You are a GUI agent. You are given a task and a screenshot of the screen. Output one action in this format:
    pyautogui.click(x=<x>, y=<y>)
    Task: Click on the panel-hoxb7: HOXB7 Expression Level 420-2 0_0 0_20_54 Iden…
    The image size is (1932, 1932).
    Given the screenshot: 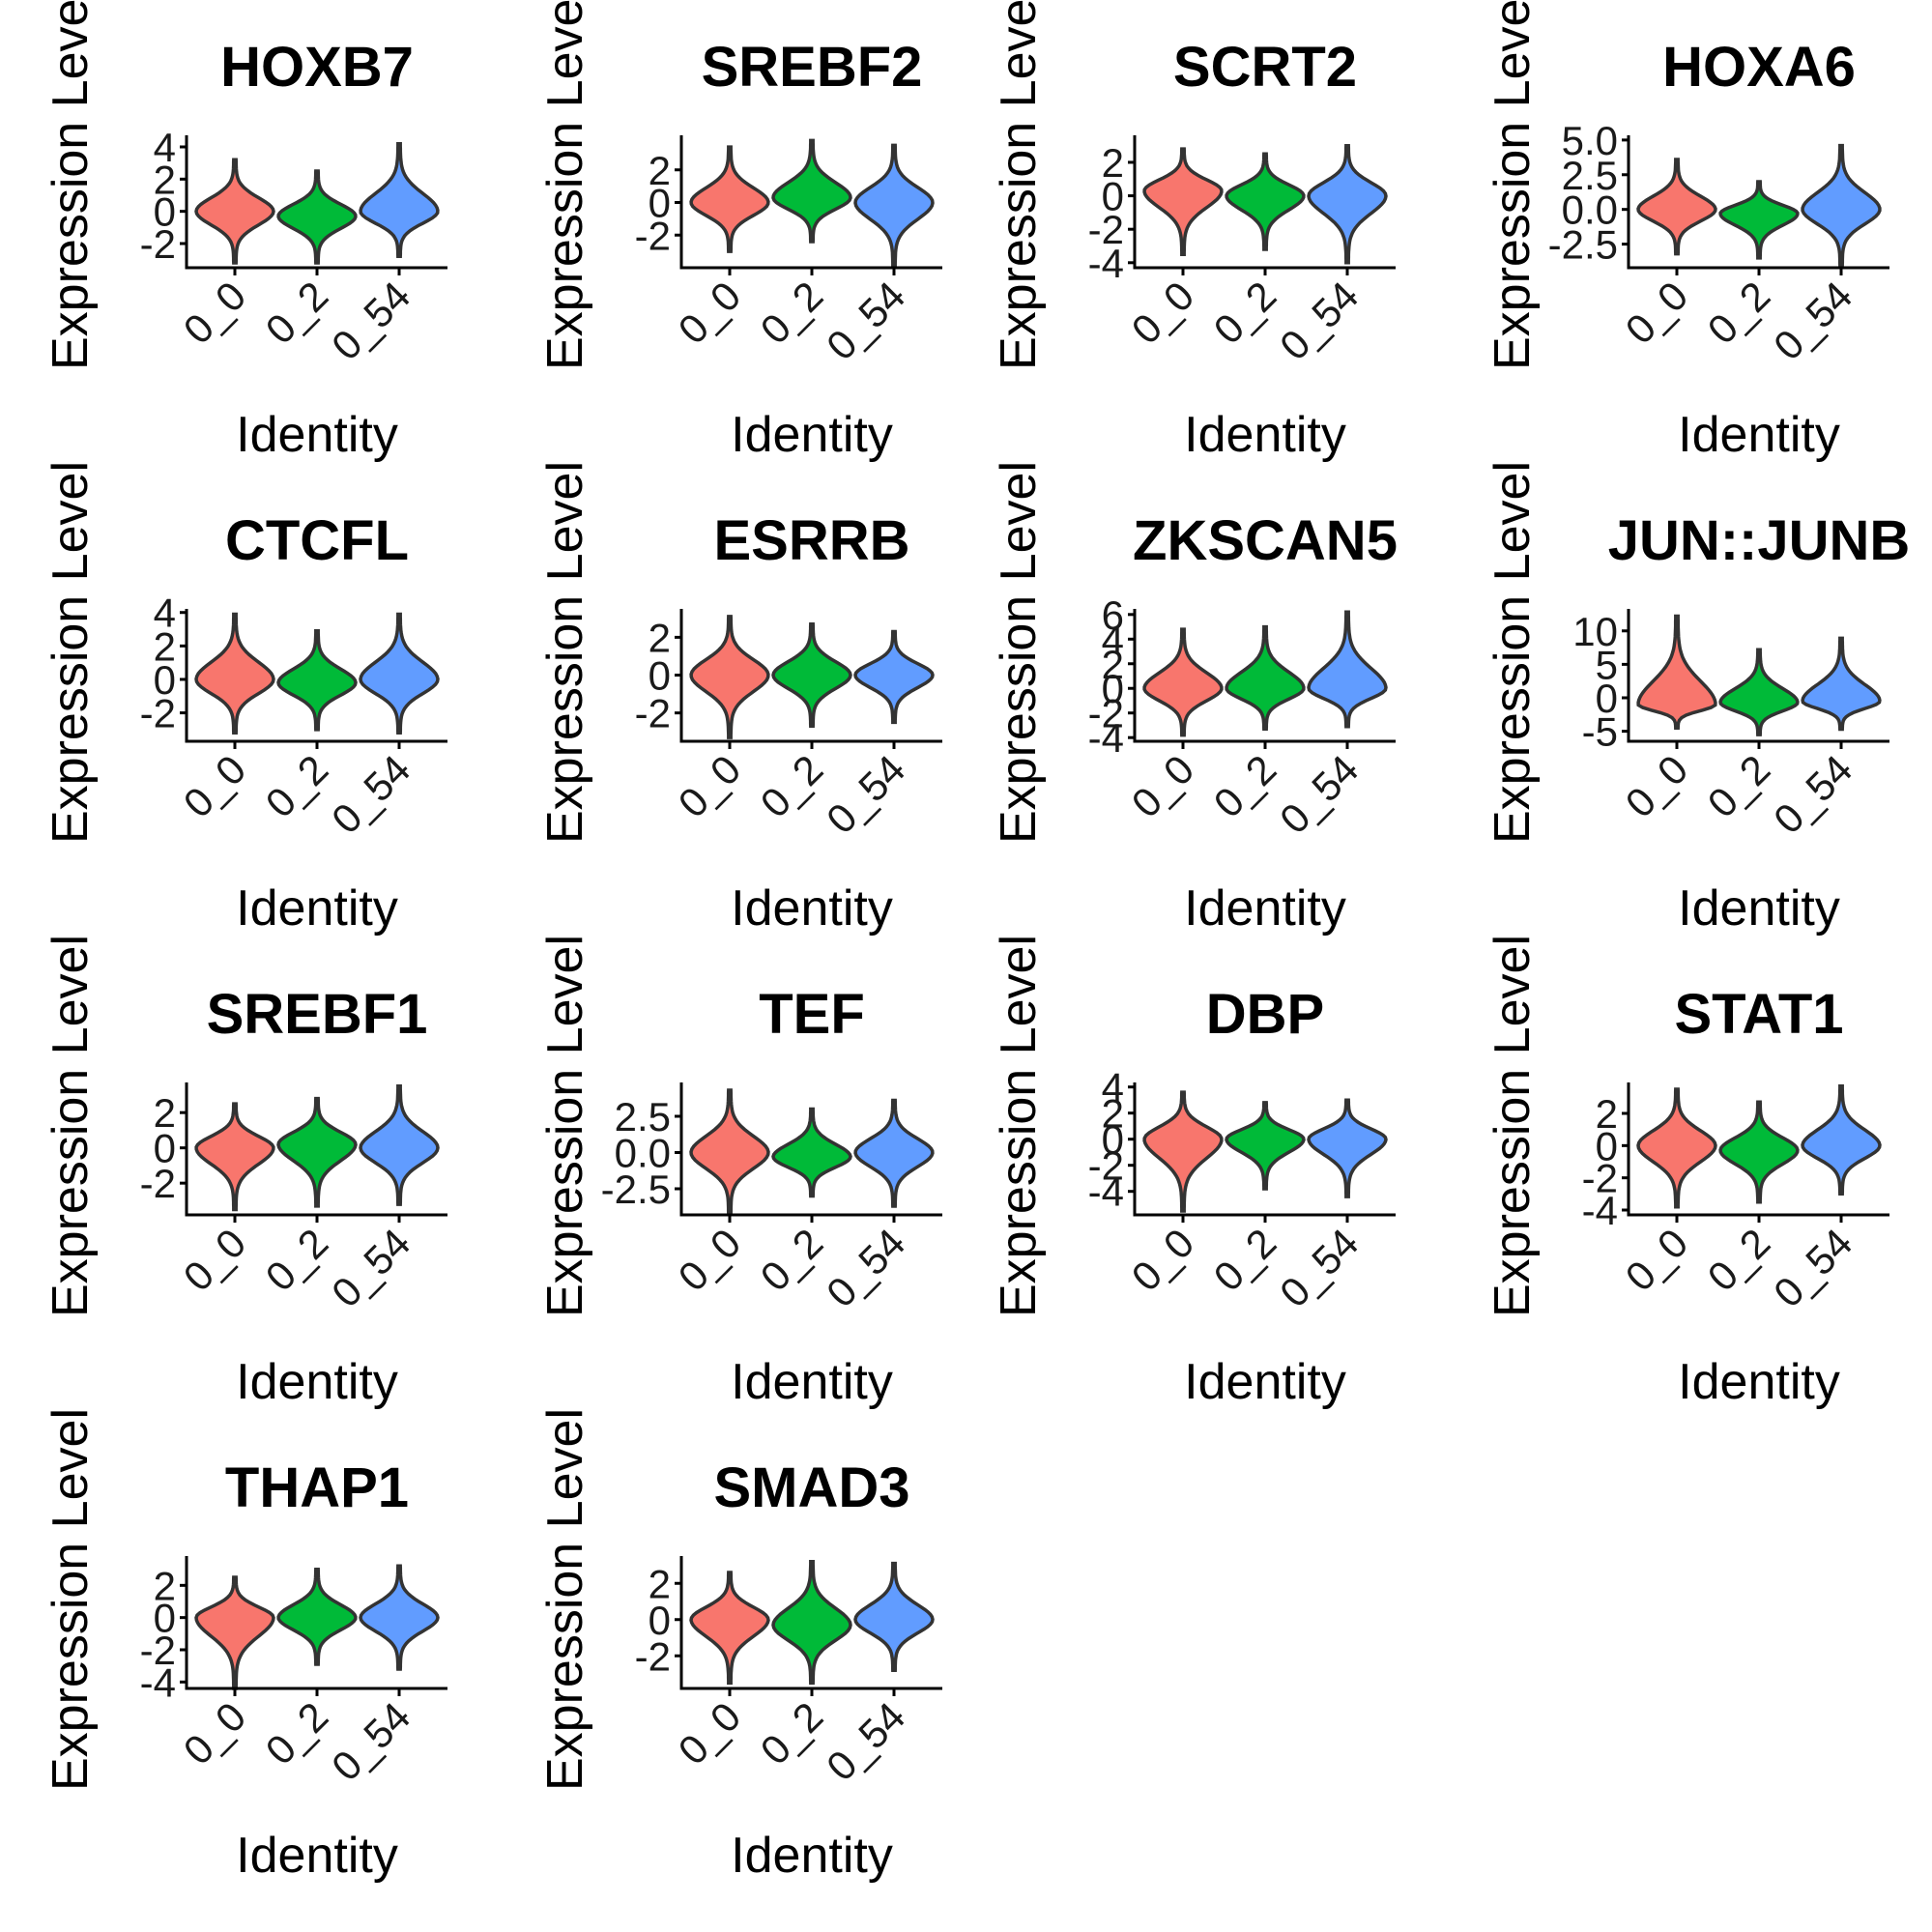 What is the action you would take?
    pyautogui.click(x=245, y=232)
    